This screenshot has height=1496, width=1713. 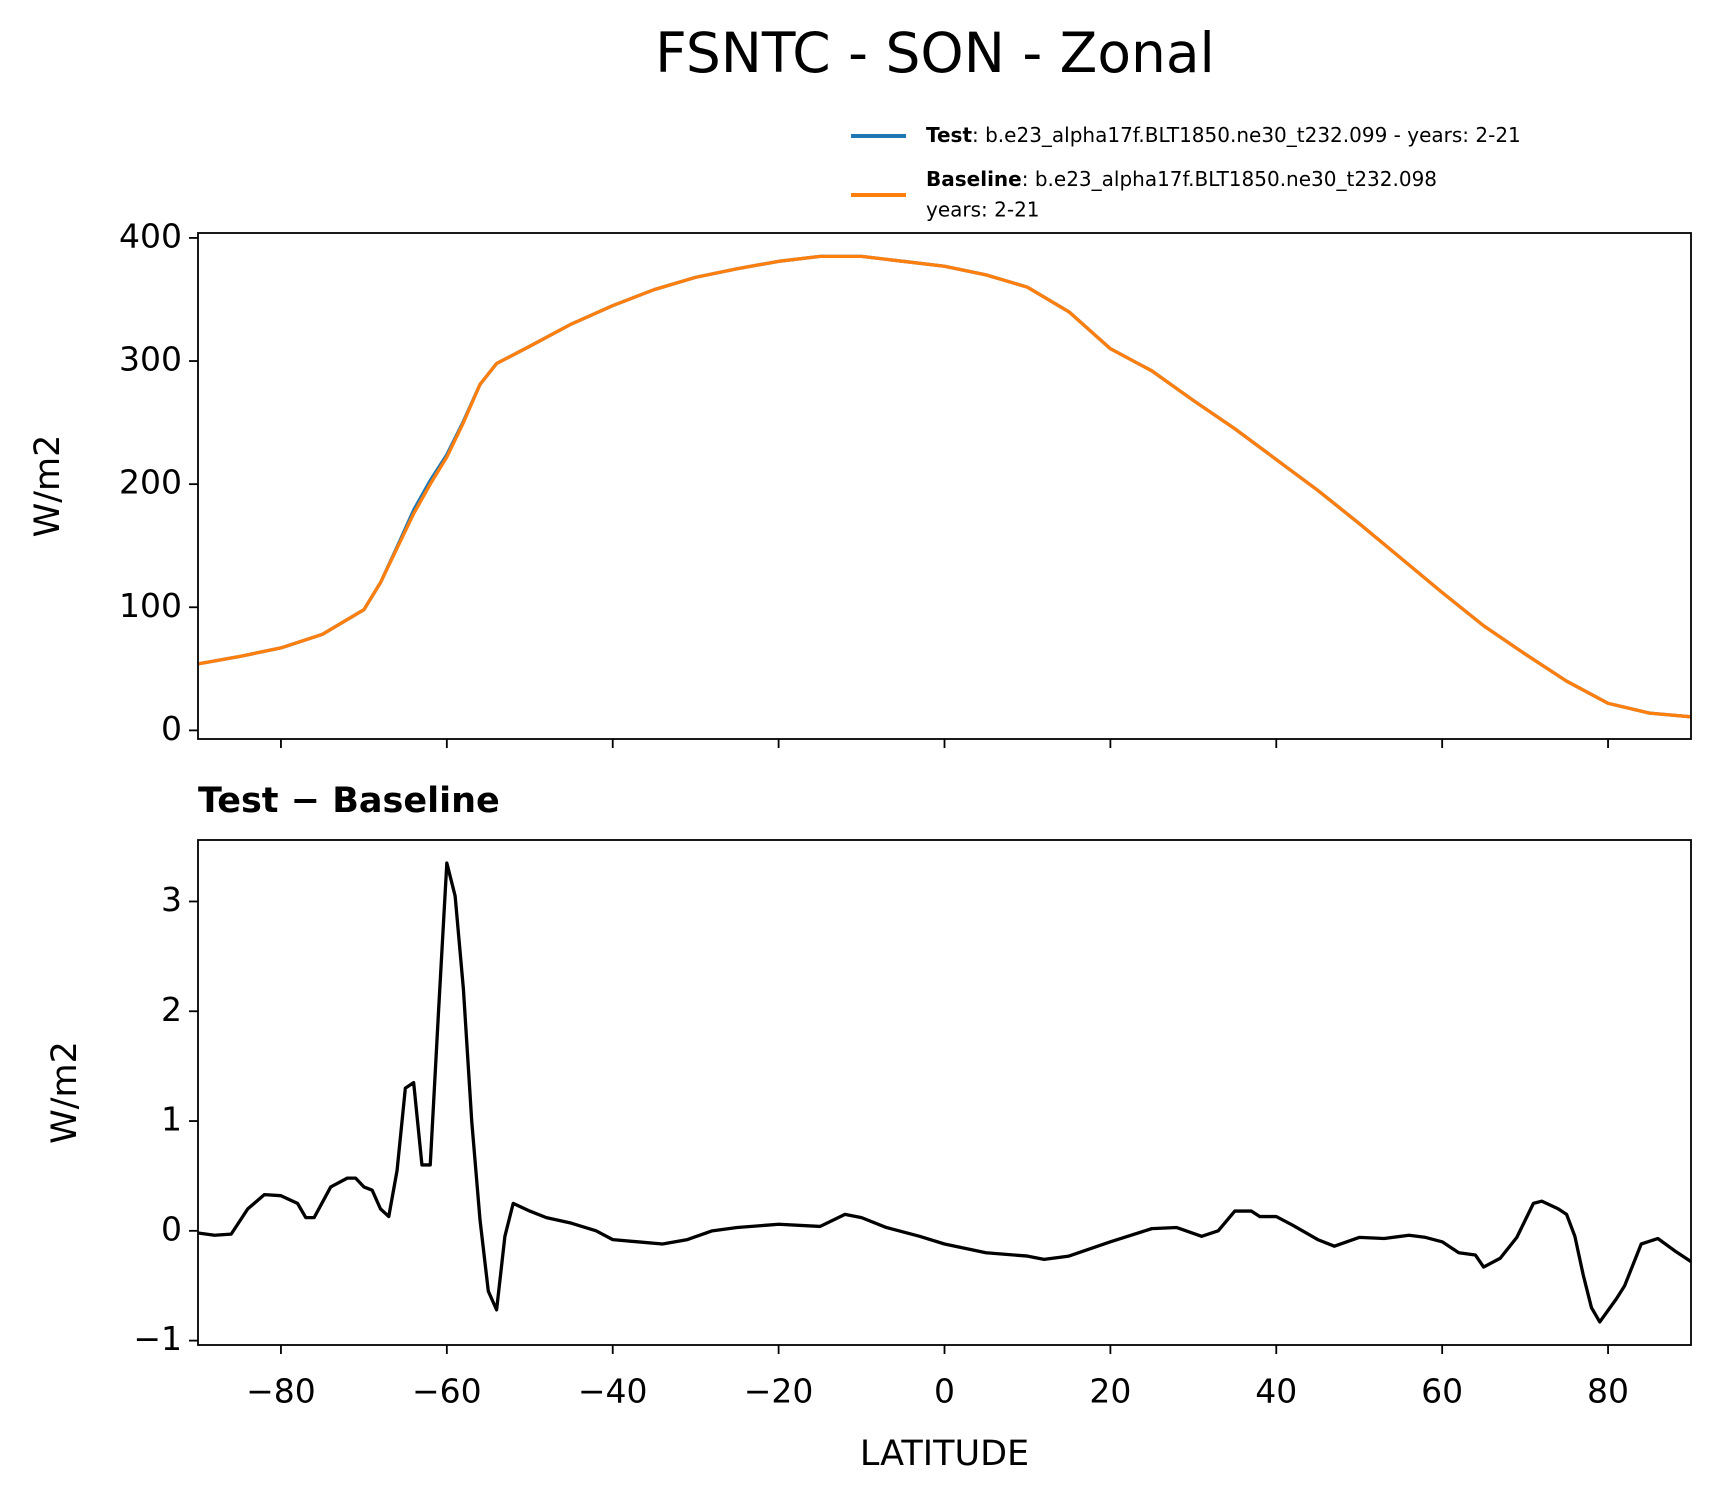 I want to click on x-tick-label: −80, so click(x=281, y=1391).